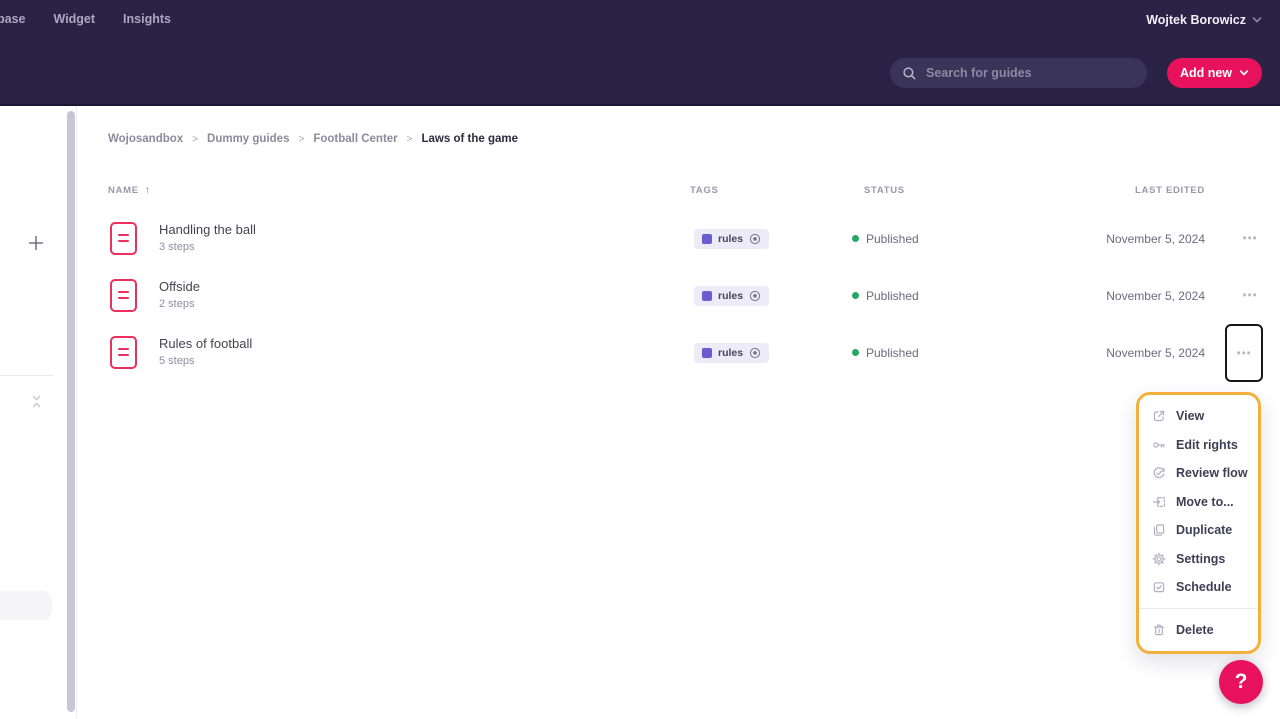 The height and width of the screenshot is (719, 1280). I want to click on ellipsis-icon: ⋯, so click(1244, 353).